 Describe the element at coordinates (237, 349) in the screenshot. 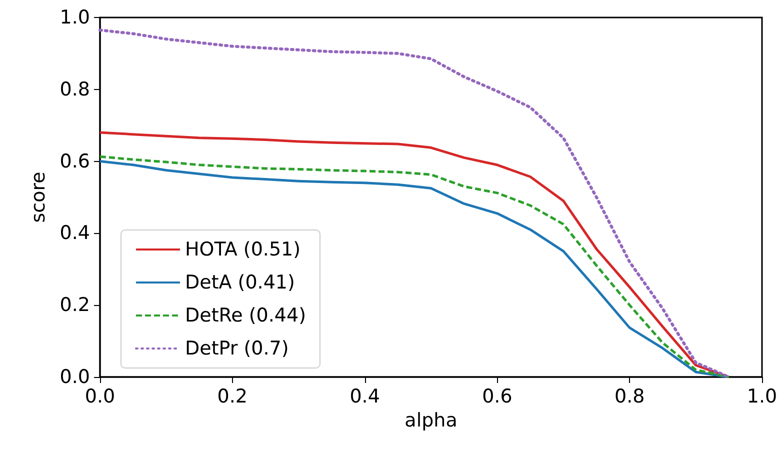

I see `legend-label: DetPr (0.7)` at that location.